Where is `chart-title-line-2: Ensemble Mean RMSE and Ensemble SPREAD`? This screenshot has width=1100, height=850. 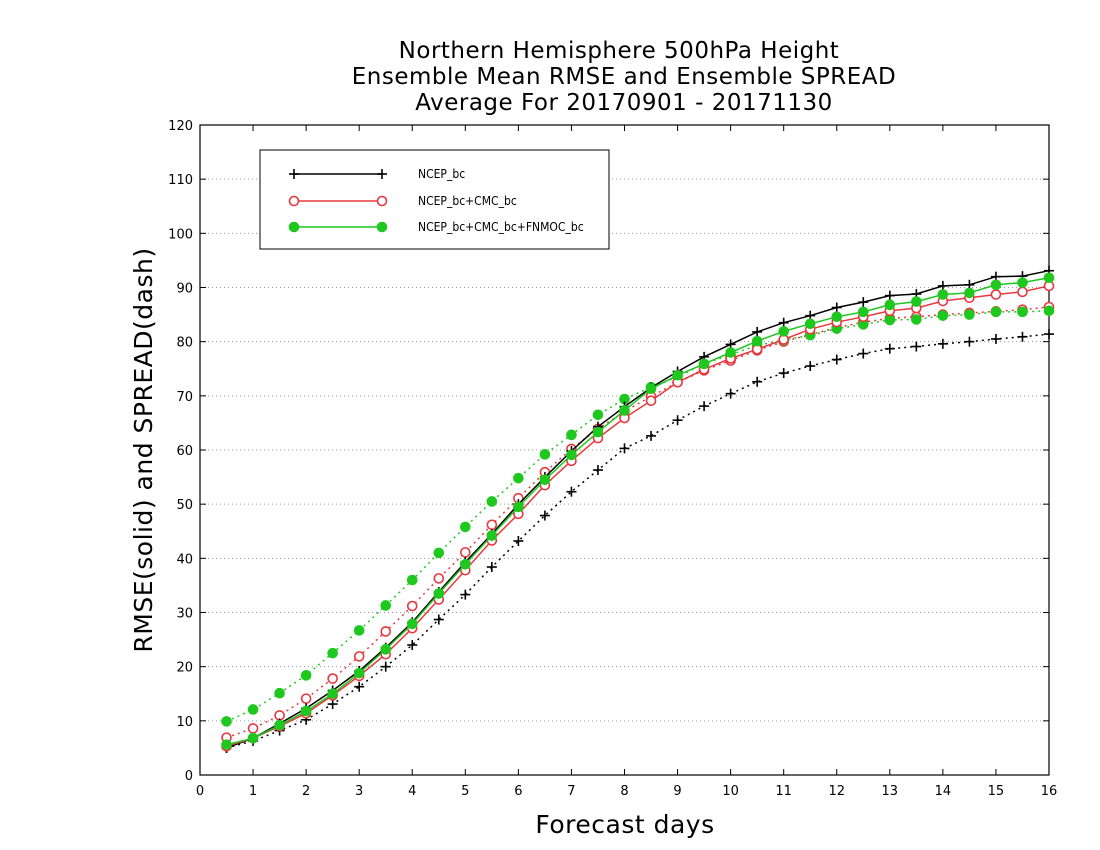 chart-title-line-2: Ensemble Mean RMSE and Ensemble SPREAD is located at coordinates (624, 77).